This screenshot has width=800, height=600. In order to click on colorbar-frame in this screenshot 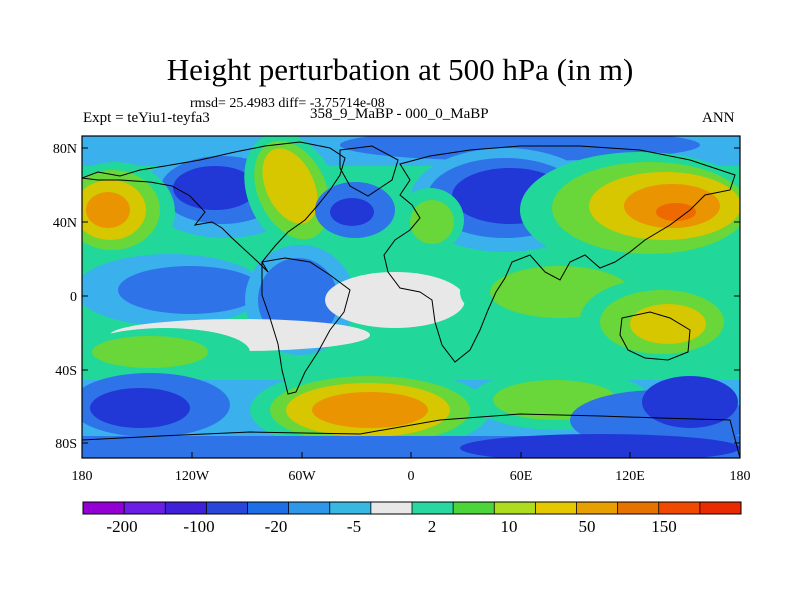, I will do `click(412, 508)`.